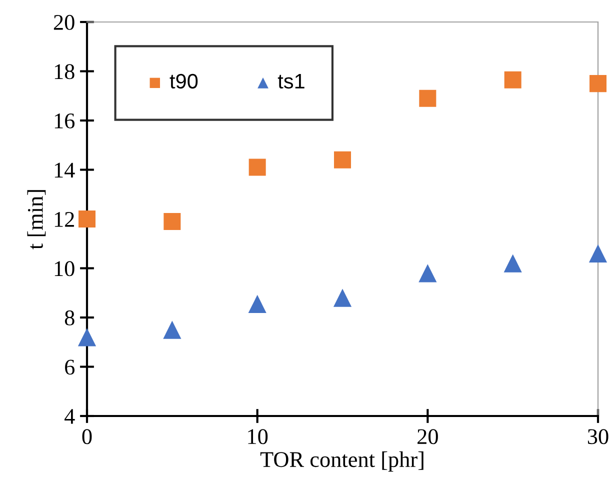 This screenshot has width=611, height=488. What do you see at coordinates (64, 72) in the screenshot?
I see `y-tick-label: 18` at bounding box center [64, 72].